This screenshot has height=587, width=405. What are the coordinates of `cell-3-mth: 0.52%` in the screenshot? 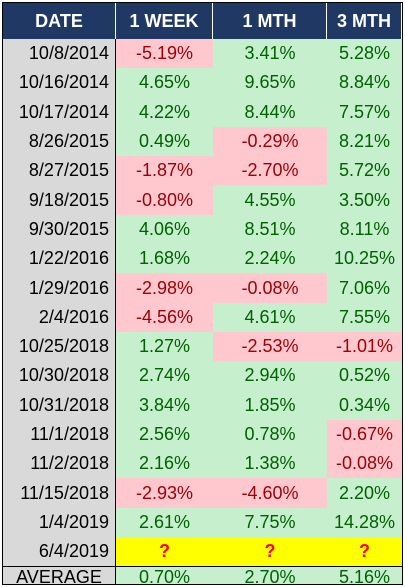 It's located at (364, 376).